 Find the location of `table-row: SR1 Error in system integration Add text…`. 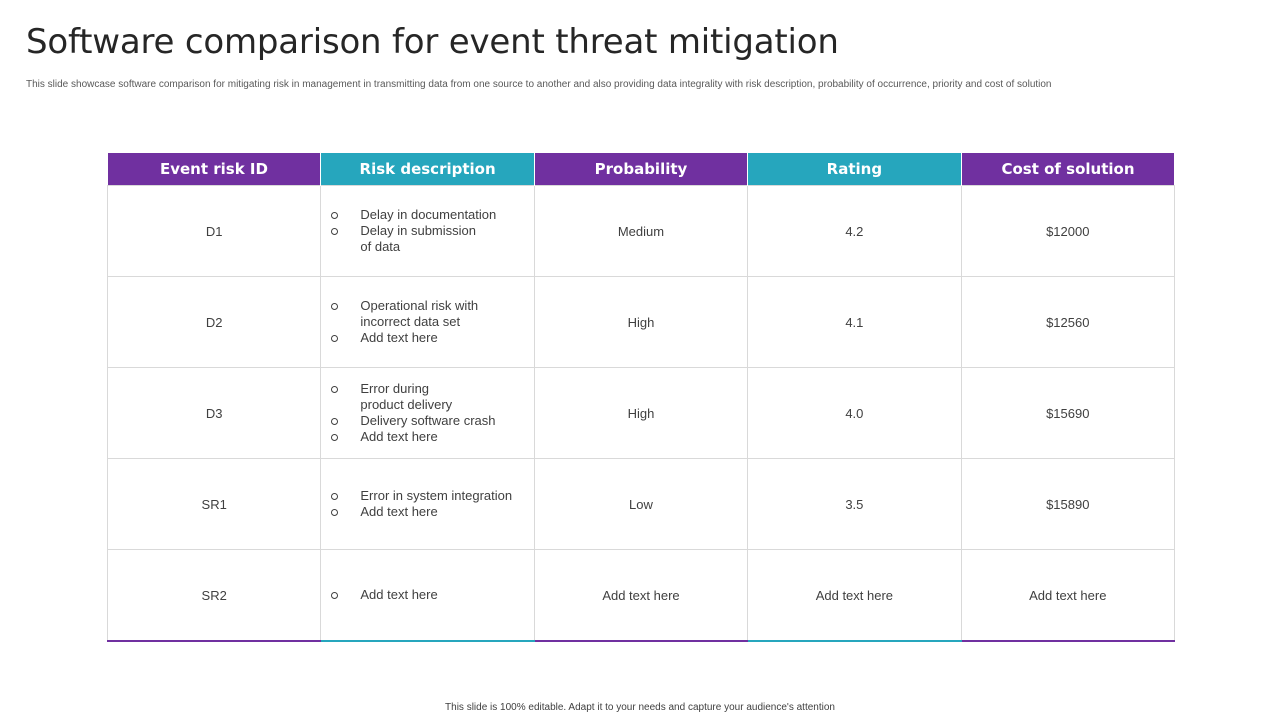

table-row: SR1 Error in system integration Add text… is located at coordinates (640, 504).